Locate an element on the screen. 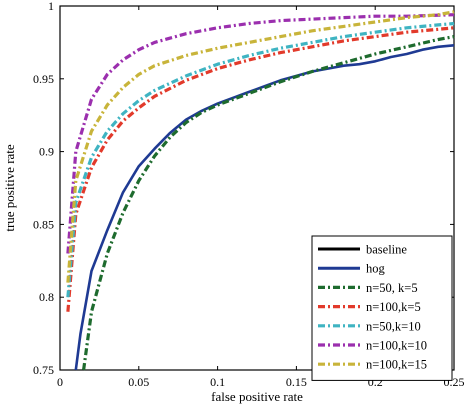 The image size is (474, 404). legend-label: hog is located at coordinates (376, 269).